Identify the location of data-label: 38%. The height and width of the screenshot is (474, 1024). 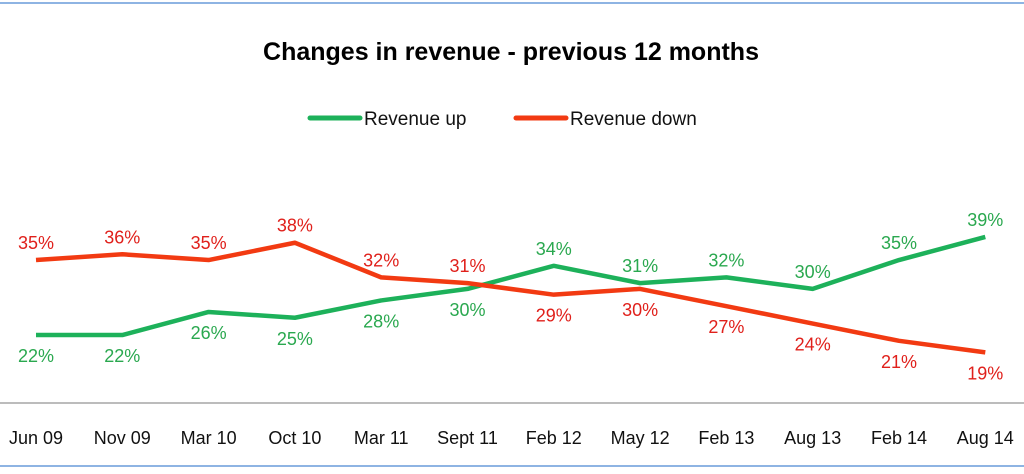
(295, 226).